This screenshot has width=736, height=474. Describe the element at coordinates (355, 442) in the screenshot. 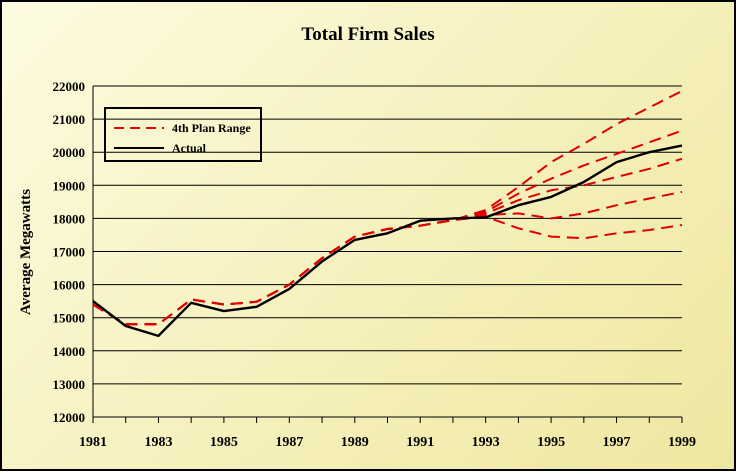

I see `x-tick-label: 1989` at that location.